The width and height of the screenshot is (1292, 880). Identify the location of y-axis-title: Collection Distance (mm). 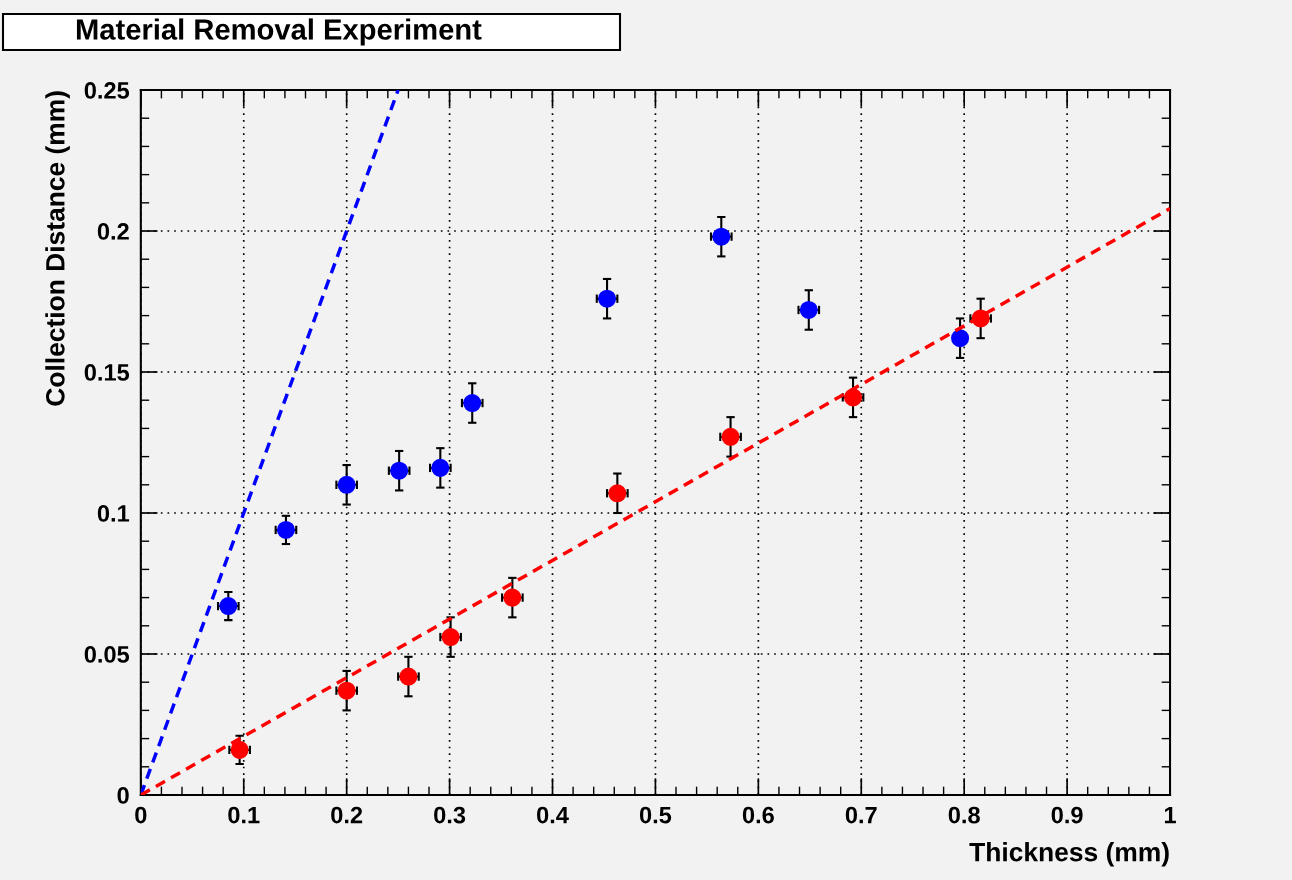
(57, 248).